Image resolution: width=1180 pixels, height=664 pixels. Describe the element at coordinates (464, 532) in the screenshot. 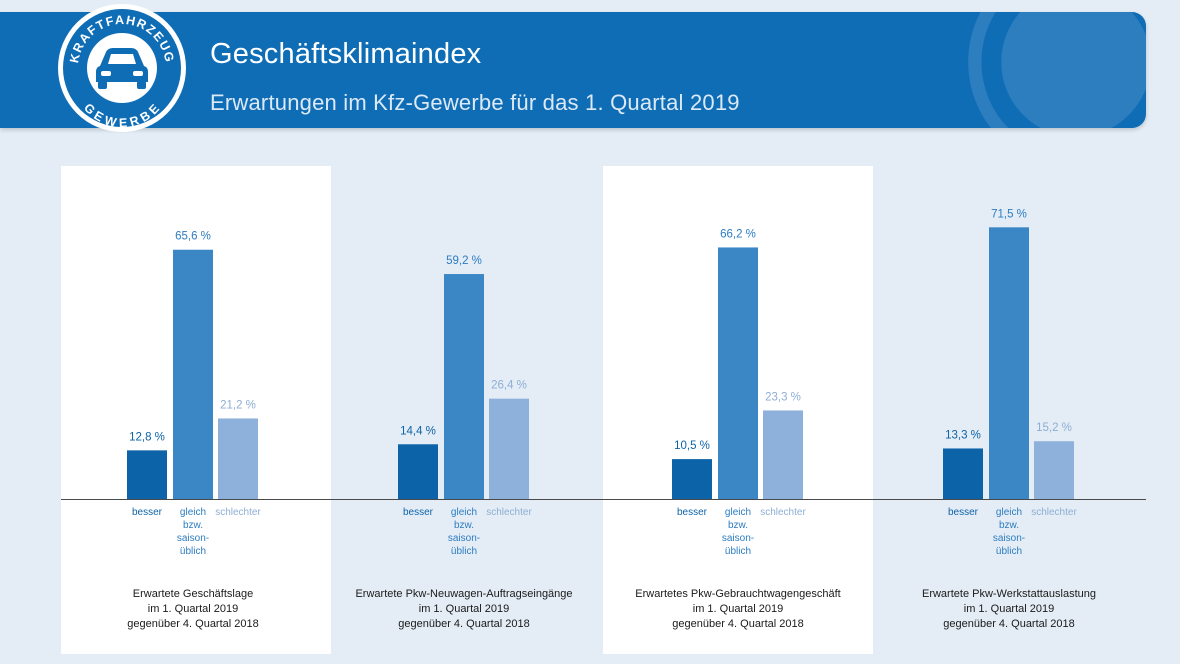

I see `category-label-gleich-2: gleich bzw. saison-üblich` at that location.